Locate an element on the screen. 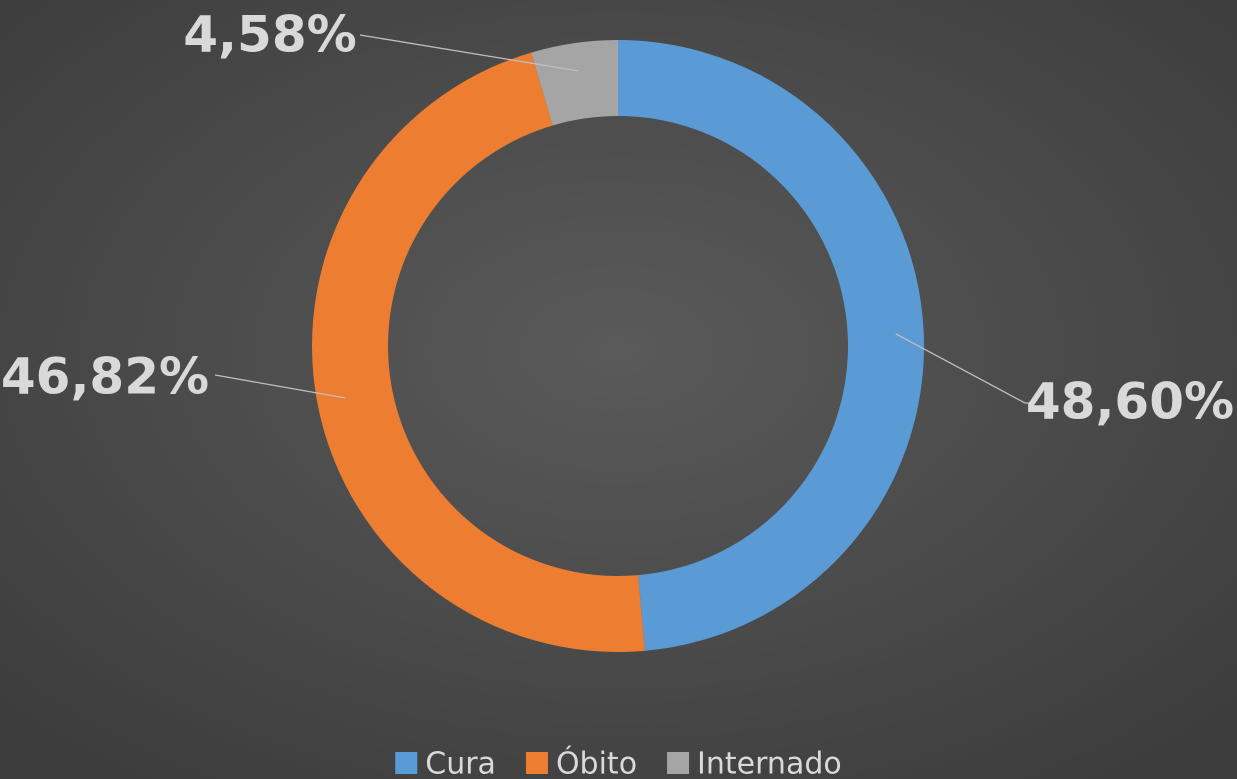 This screenshot has height=779, width=1237. legend-label: Cura is located at coordinates (460, 763).